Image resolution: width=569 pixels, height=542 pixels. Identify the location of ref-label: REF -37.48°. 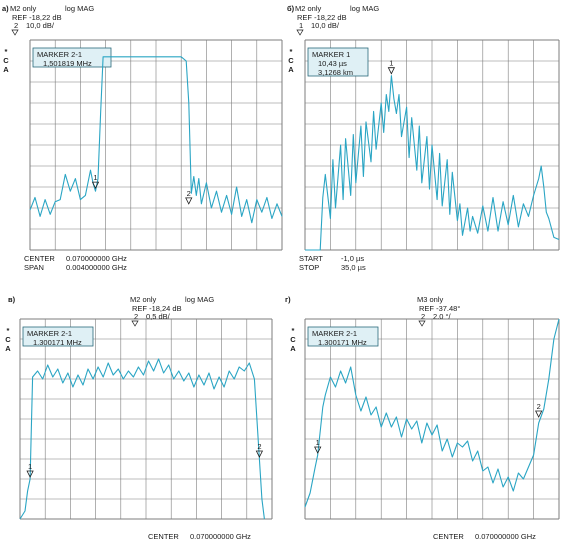
(439, 308).